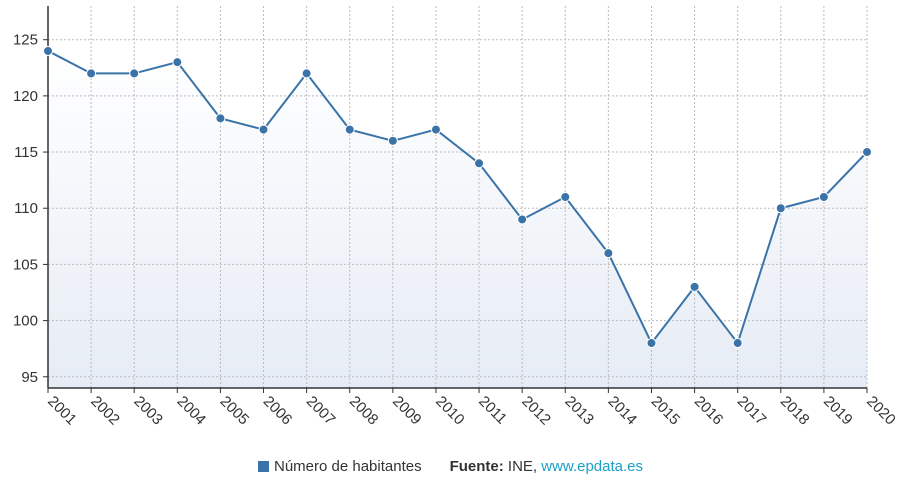 The width and height of the screenshot is (901, 486). I want to click on x-tick-label: 2020, so click(881, 411).